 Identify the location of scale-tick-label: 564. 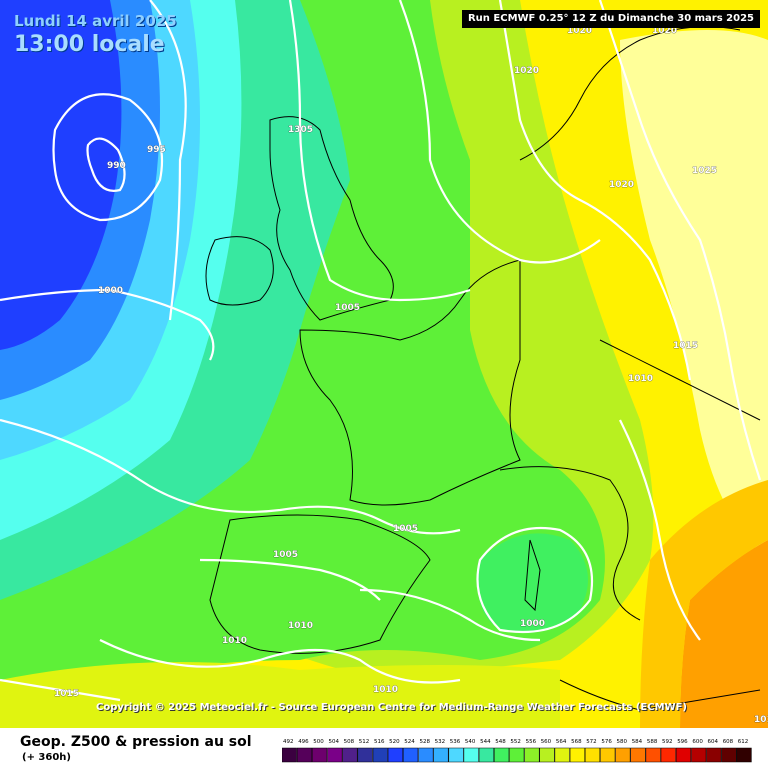
(561, 742).